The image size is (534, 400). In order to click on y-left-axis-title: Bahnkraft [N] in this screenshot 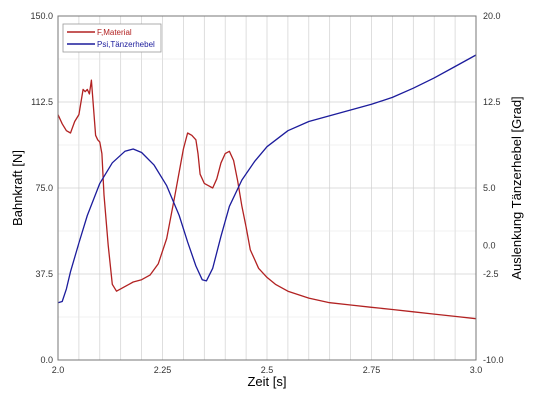, I will do `click(17, 188)`.